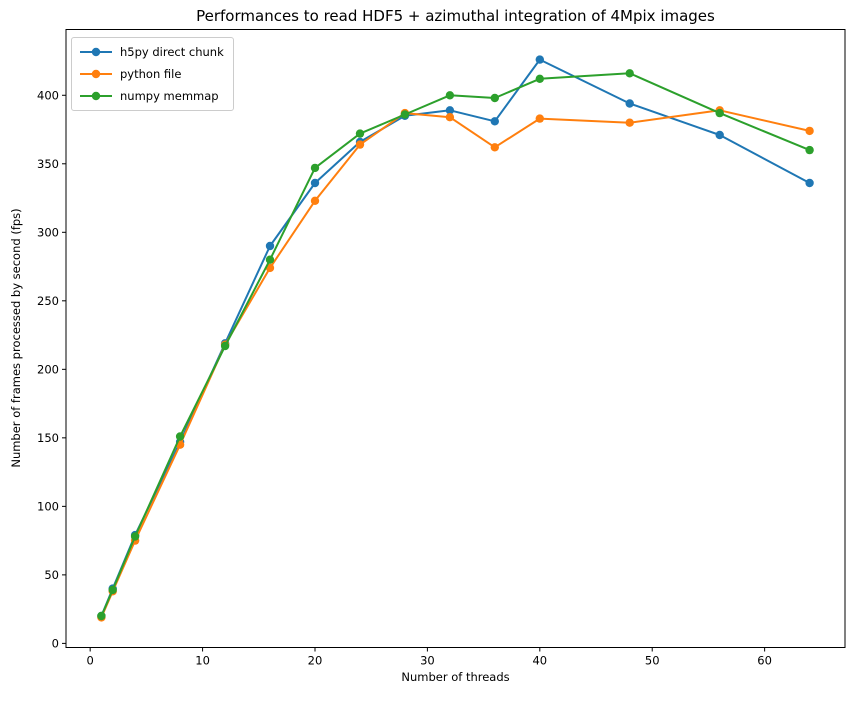 The height and width of the screenshot is (701, 850). I want to click on x-tick-label: 10, so click(202, 661).